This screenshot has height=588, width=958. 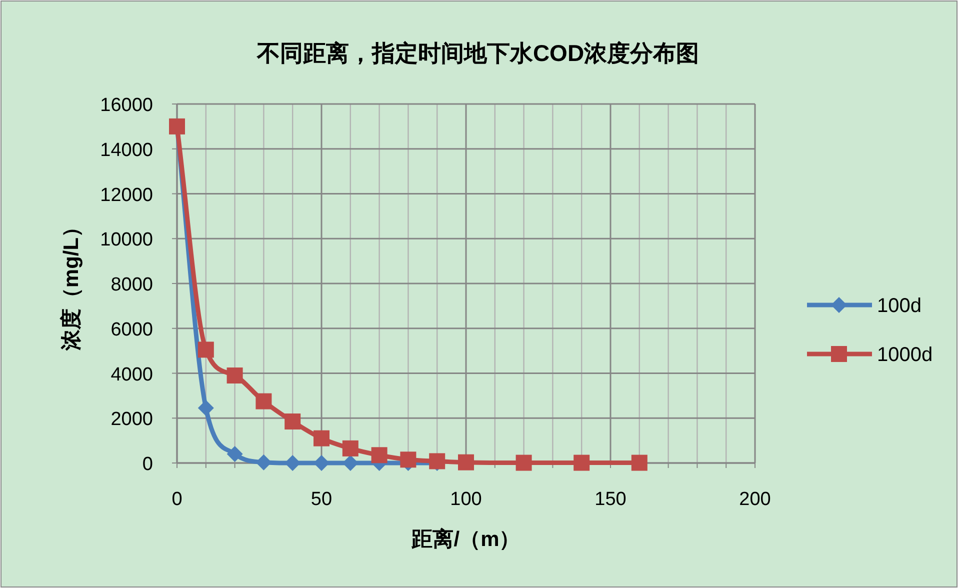 What do you see at coordinates (755, 499) in the screenshot?
I see `x-tick-label: 200` at bounding box center [755, 499].